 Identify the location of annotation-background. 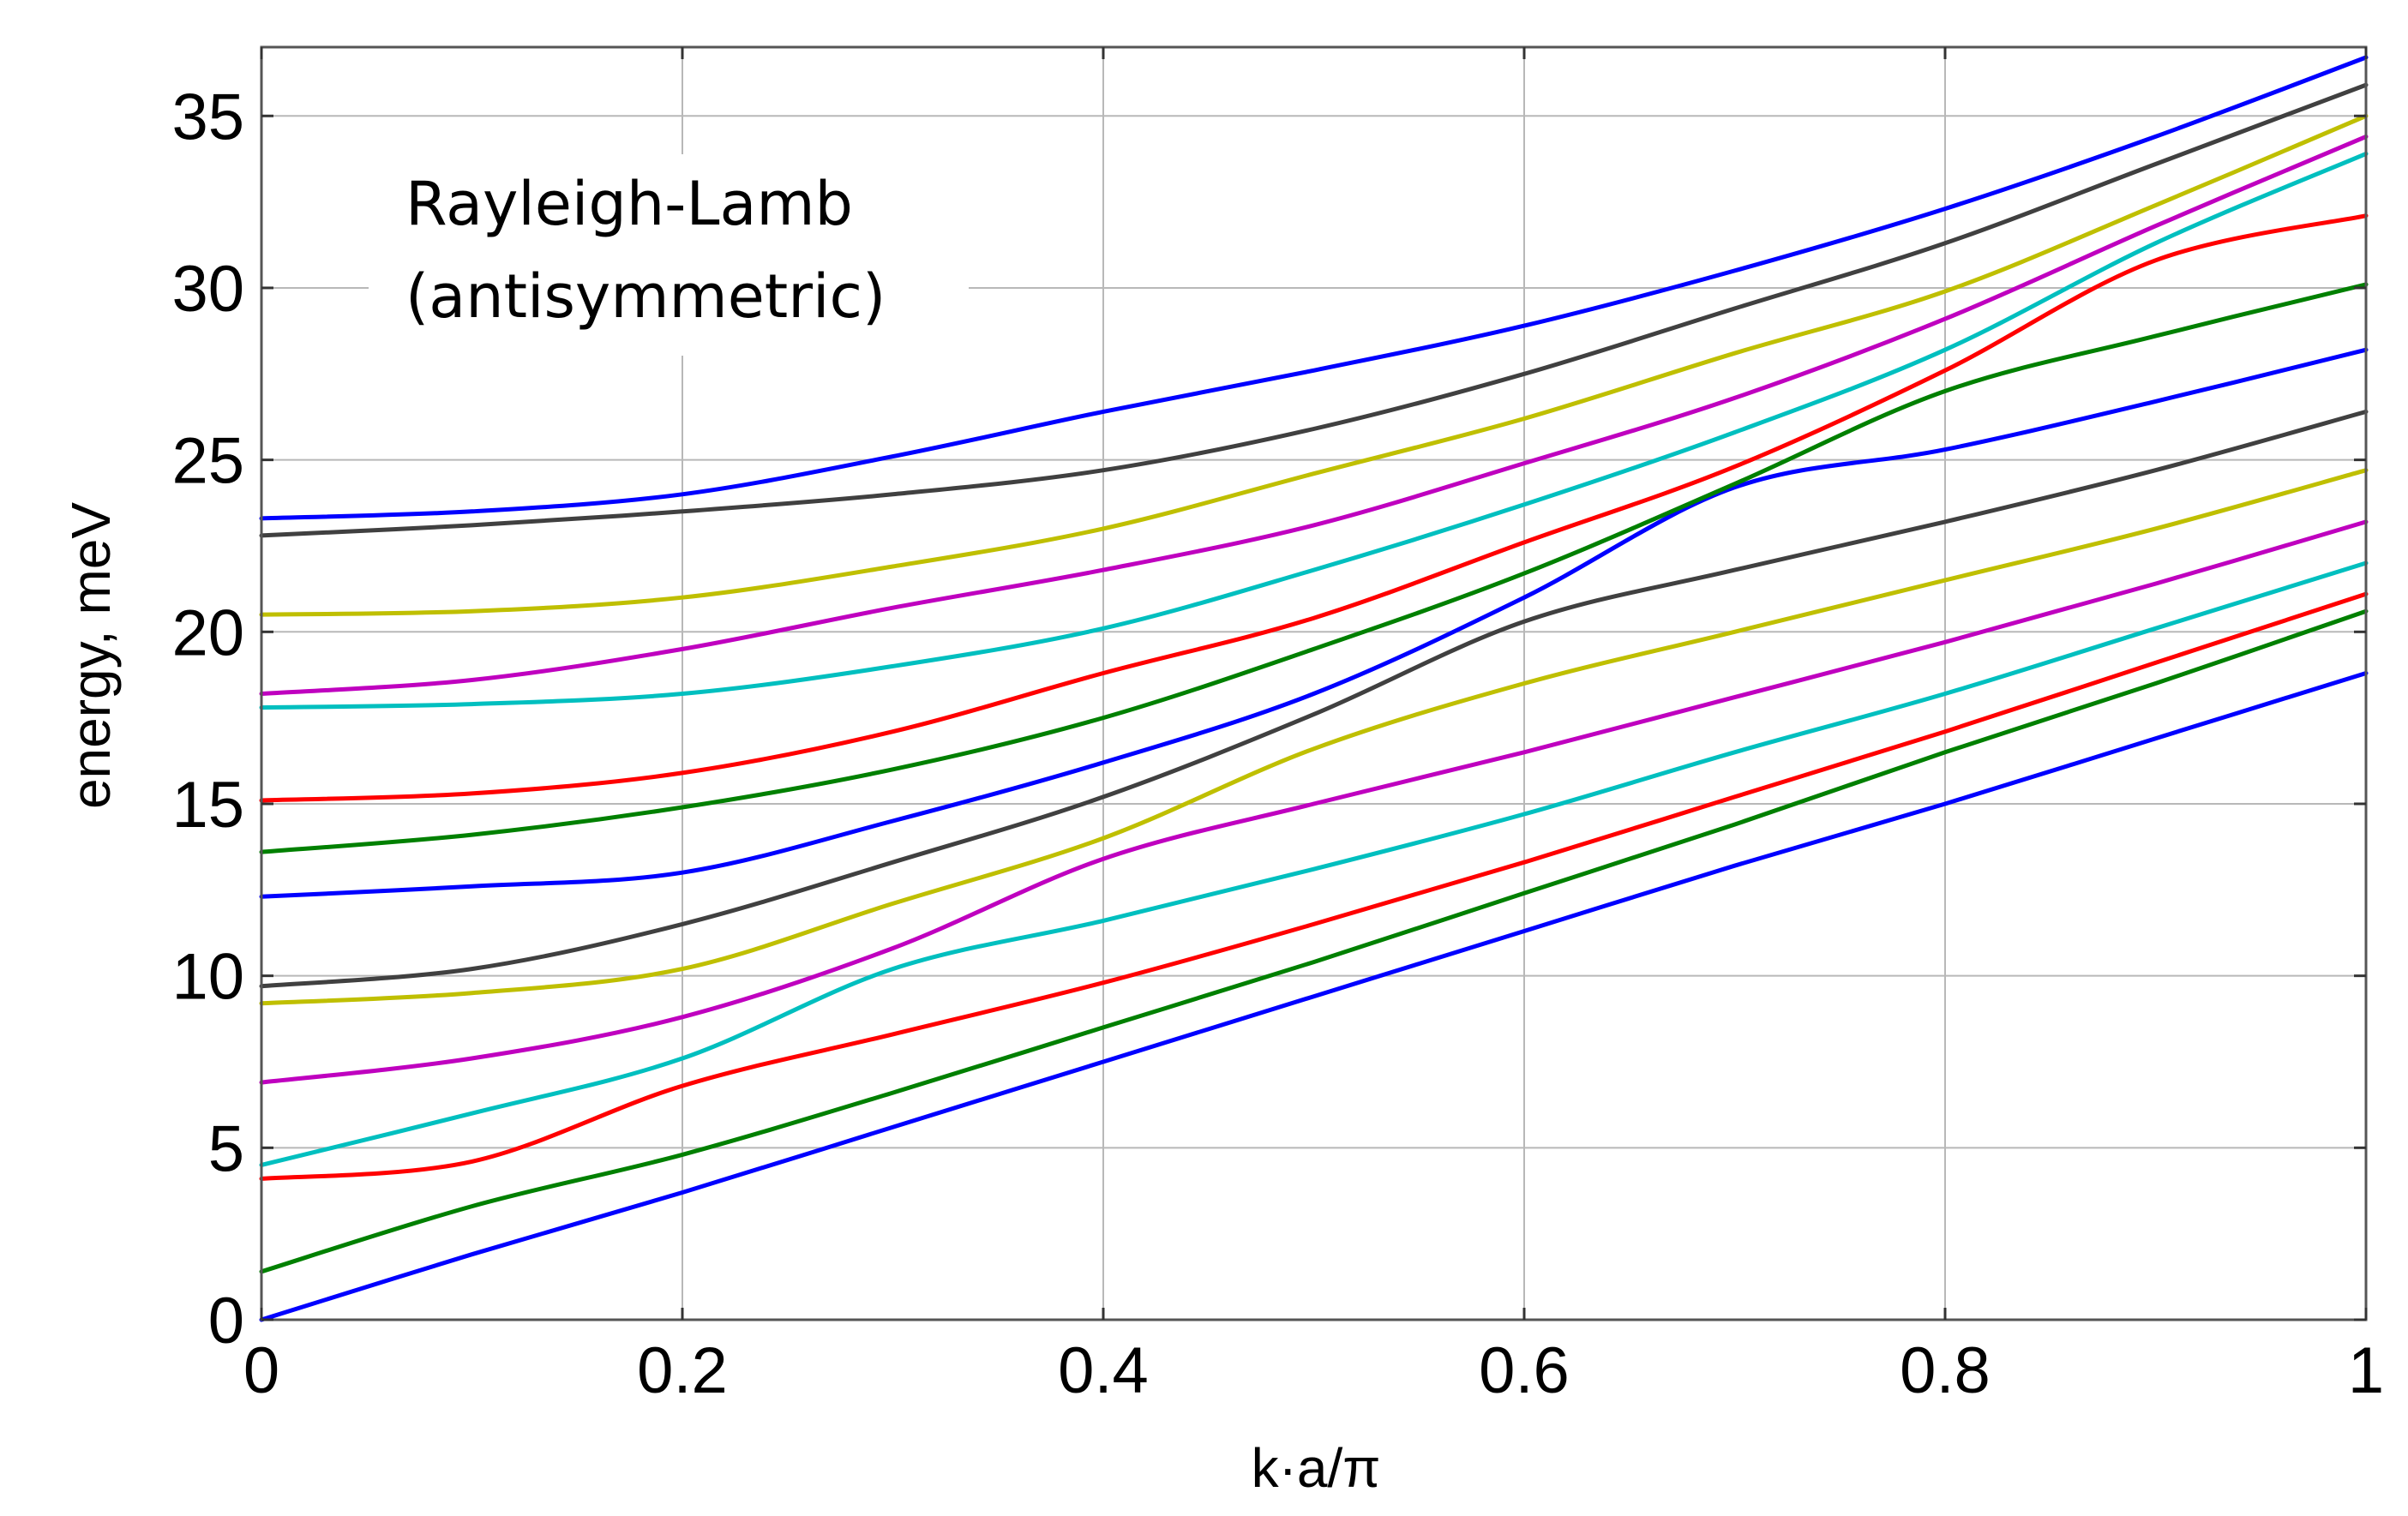
(669, 255).